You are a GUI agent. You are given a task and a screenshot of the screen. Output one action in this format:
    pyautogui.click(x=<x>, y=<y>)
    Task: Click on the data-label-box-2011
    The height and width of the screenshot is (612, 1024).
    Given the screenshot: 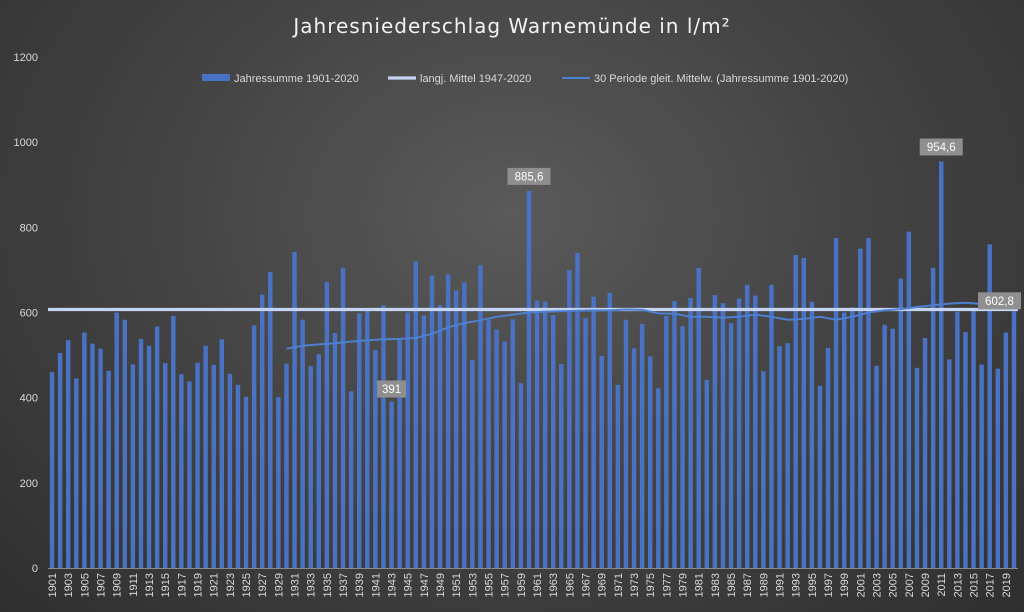 What is the action you would take?
    pyautogui.click(x=941, y=147)
    